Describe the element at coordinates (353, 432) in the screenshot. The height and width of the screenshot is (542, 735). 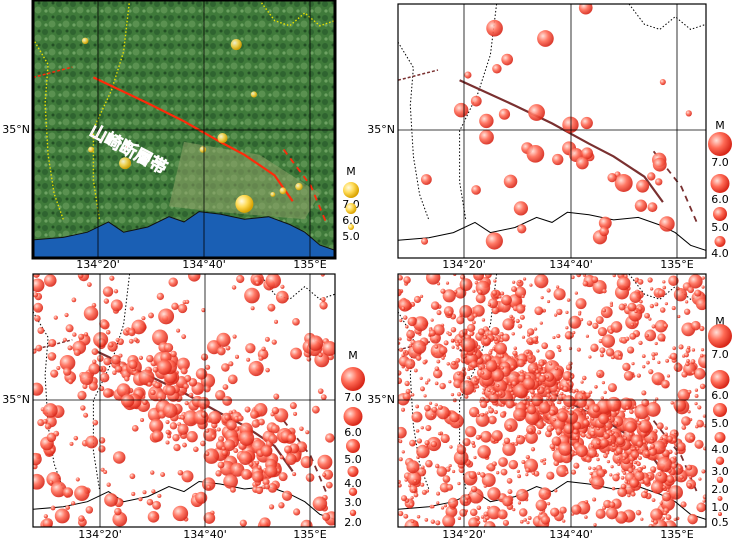
I see `legend-label: 6.0` at that location.